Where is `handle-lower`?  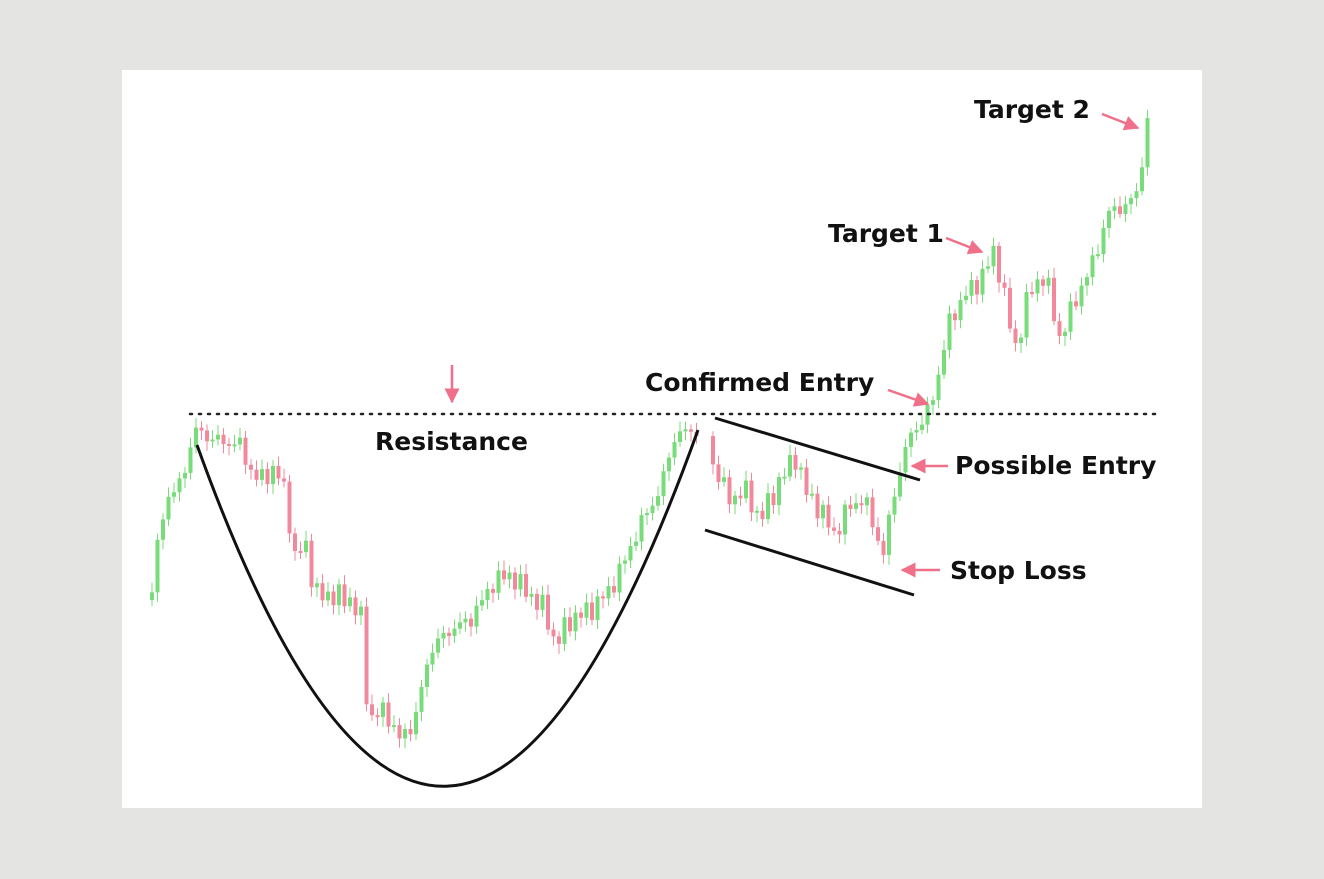
handle-lower is located at coordinates (809, 562).